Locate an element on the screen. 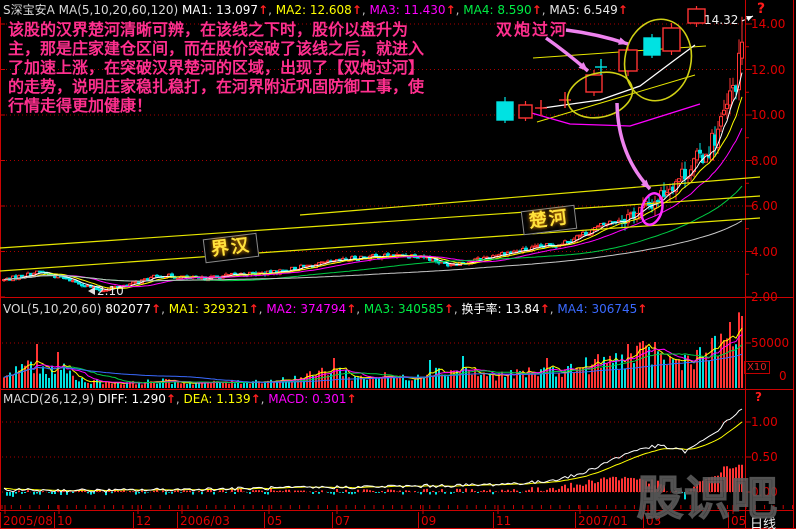  indicator-value: 802077 is located at coordinates (128, 309).